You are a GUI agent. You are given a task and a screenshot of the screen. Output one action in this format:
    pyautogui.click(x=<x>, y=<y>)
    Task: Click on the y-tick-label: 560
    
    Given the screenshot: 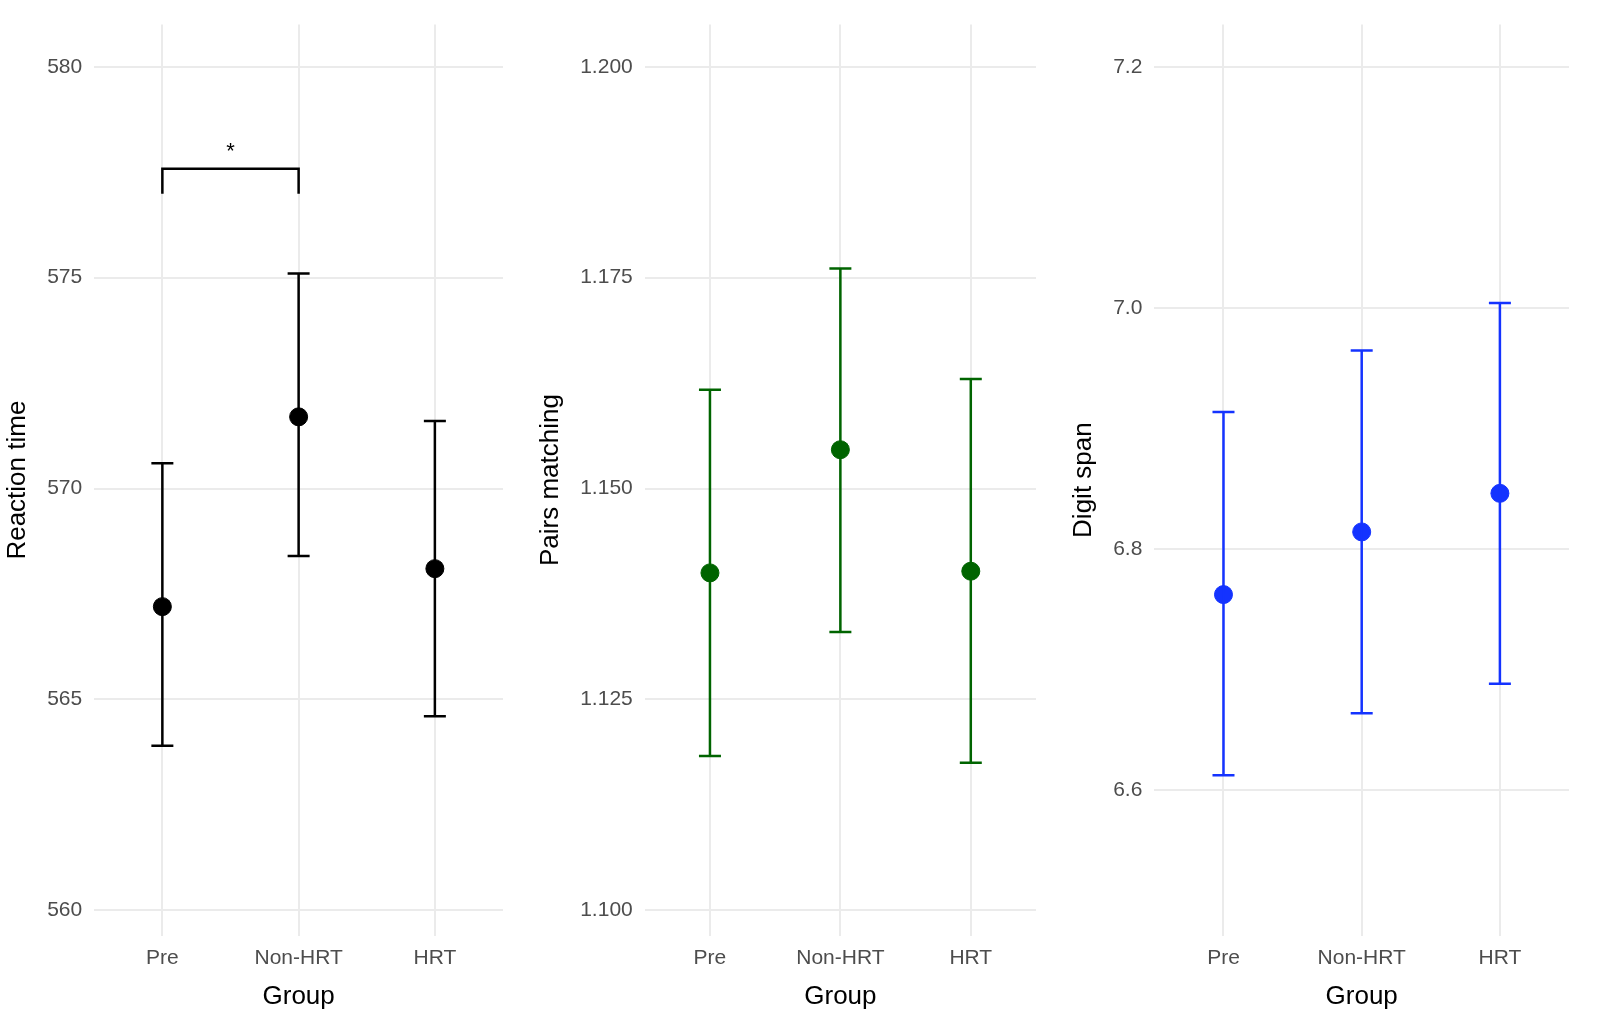 What is the action you would take?
    pyautogui.click(x=65, y=909)
    